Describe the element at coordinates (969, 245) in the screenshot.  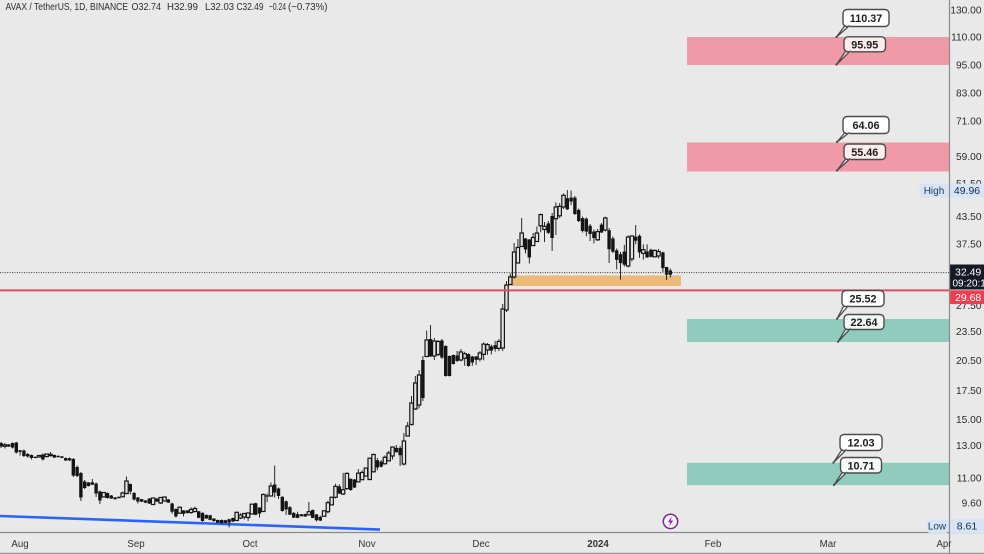
I see `svg-text: 37.50` at that location.